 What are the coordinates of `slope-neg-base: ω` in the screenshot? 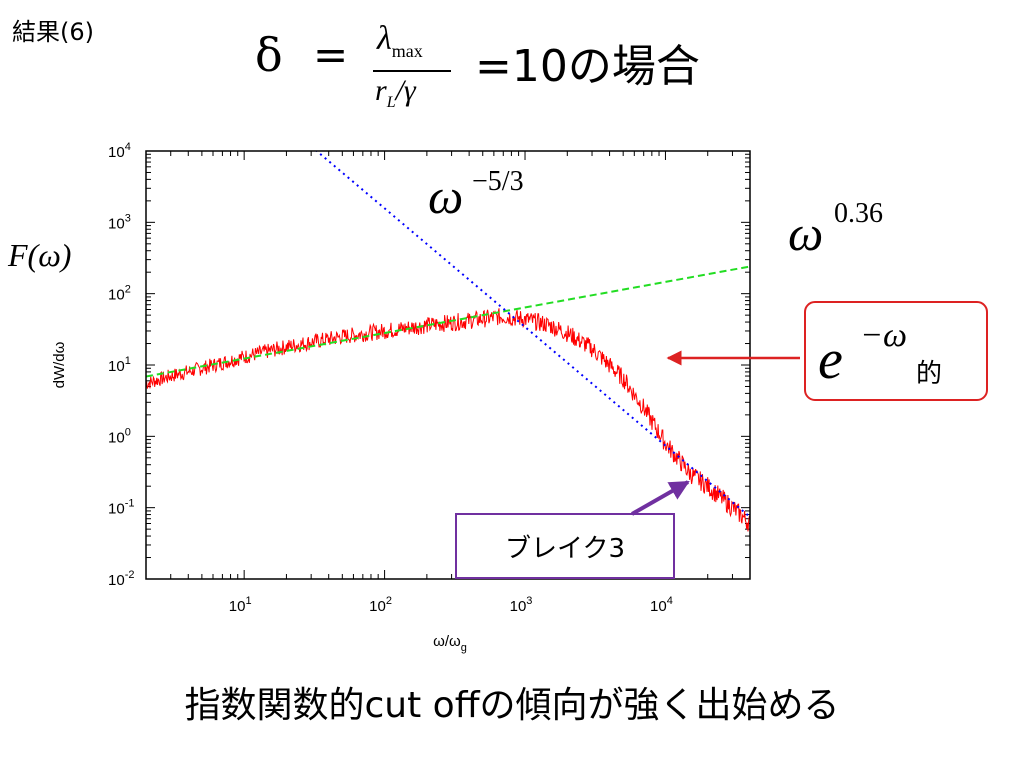 It's located at (445, 196).